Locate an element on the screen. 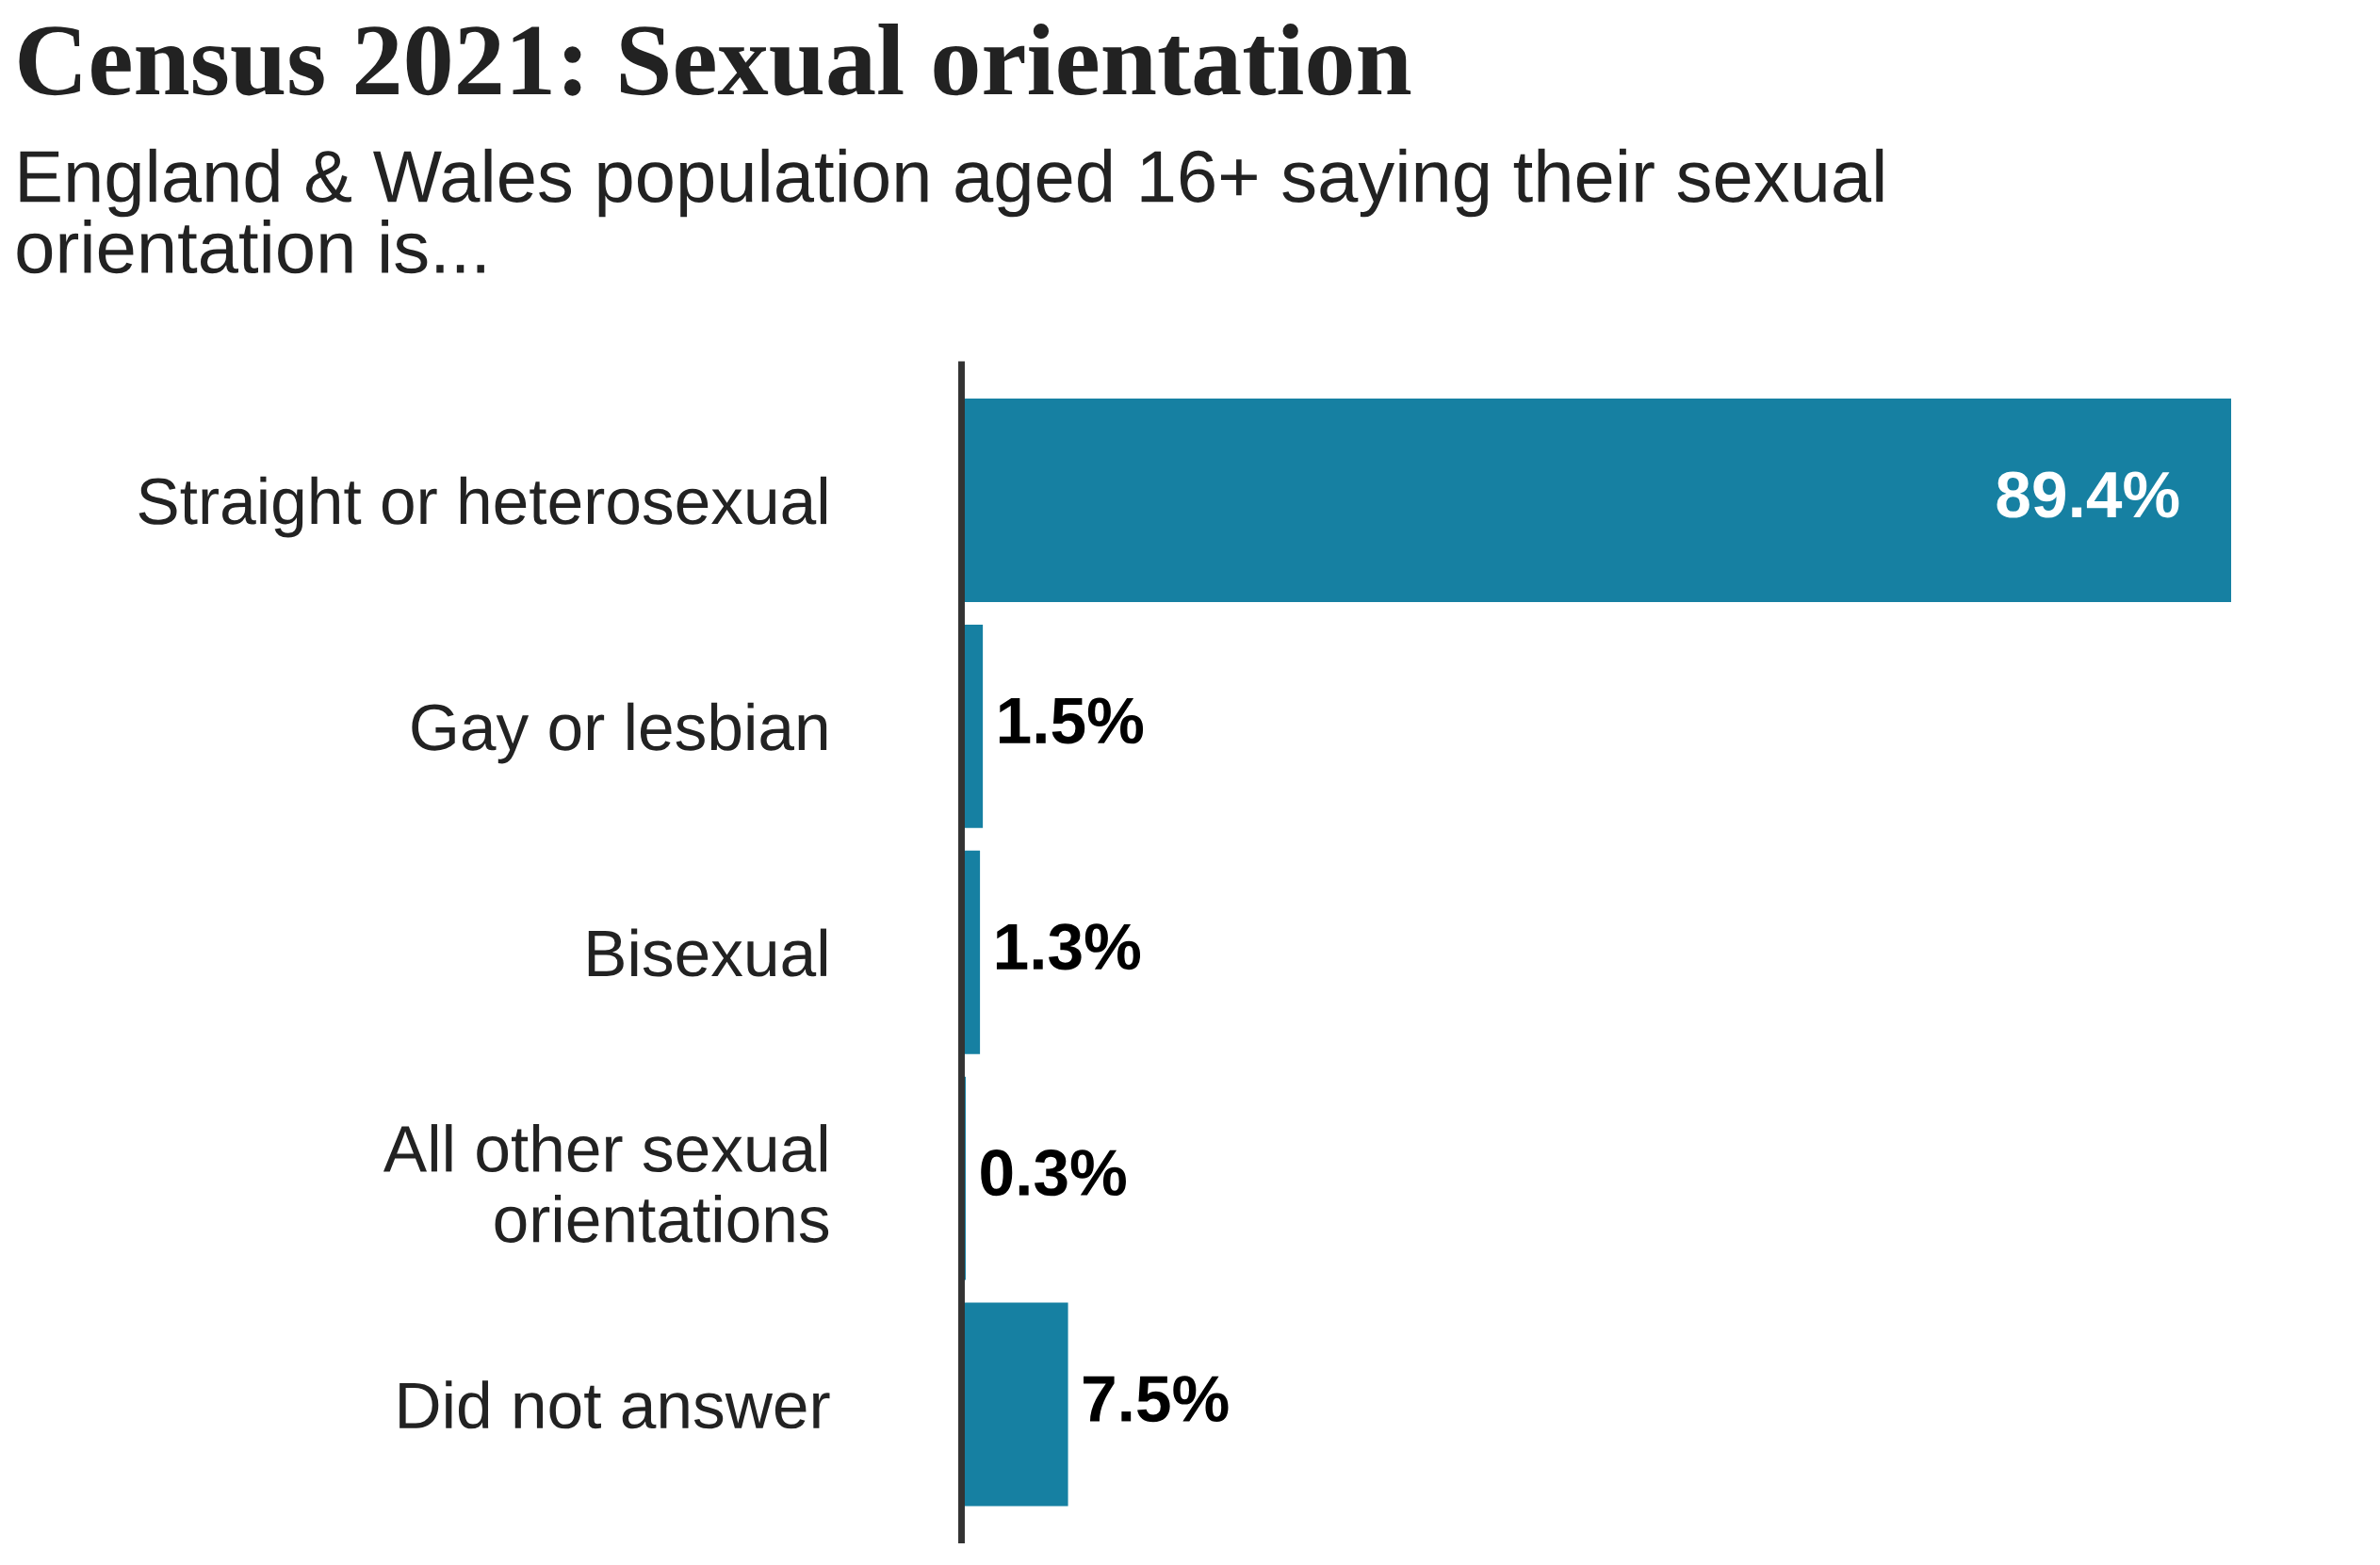 This screenshot has width=2380, height=1565. y-tick-label: All other sexual orientations is located at coordinates (606, 1183).